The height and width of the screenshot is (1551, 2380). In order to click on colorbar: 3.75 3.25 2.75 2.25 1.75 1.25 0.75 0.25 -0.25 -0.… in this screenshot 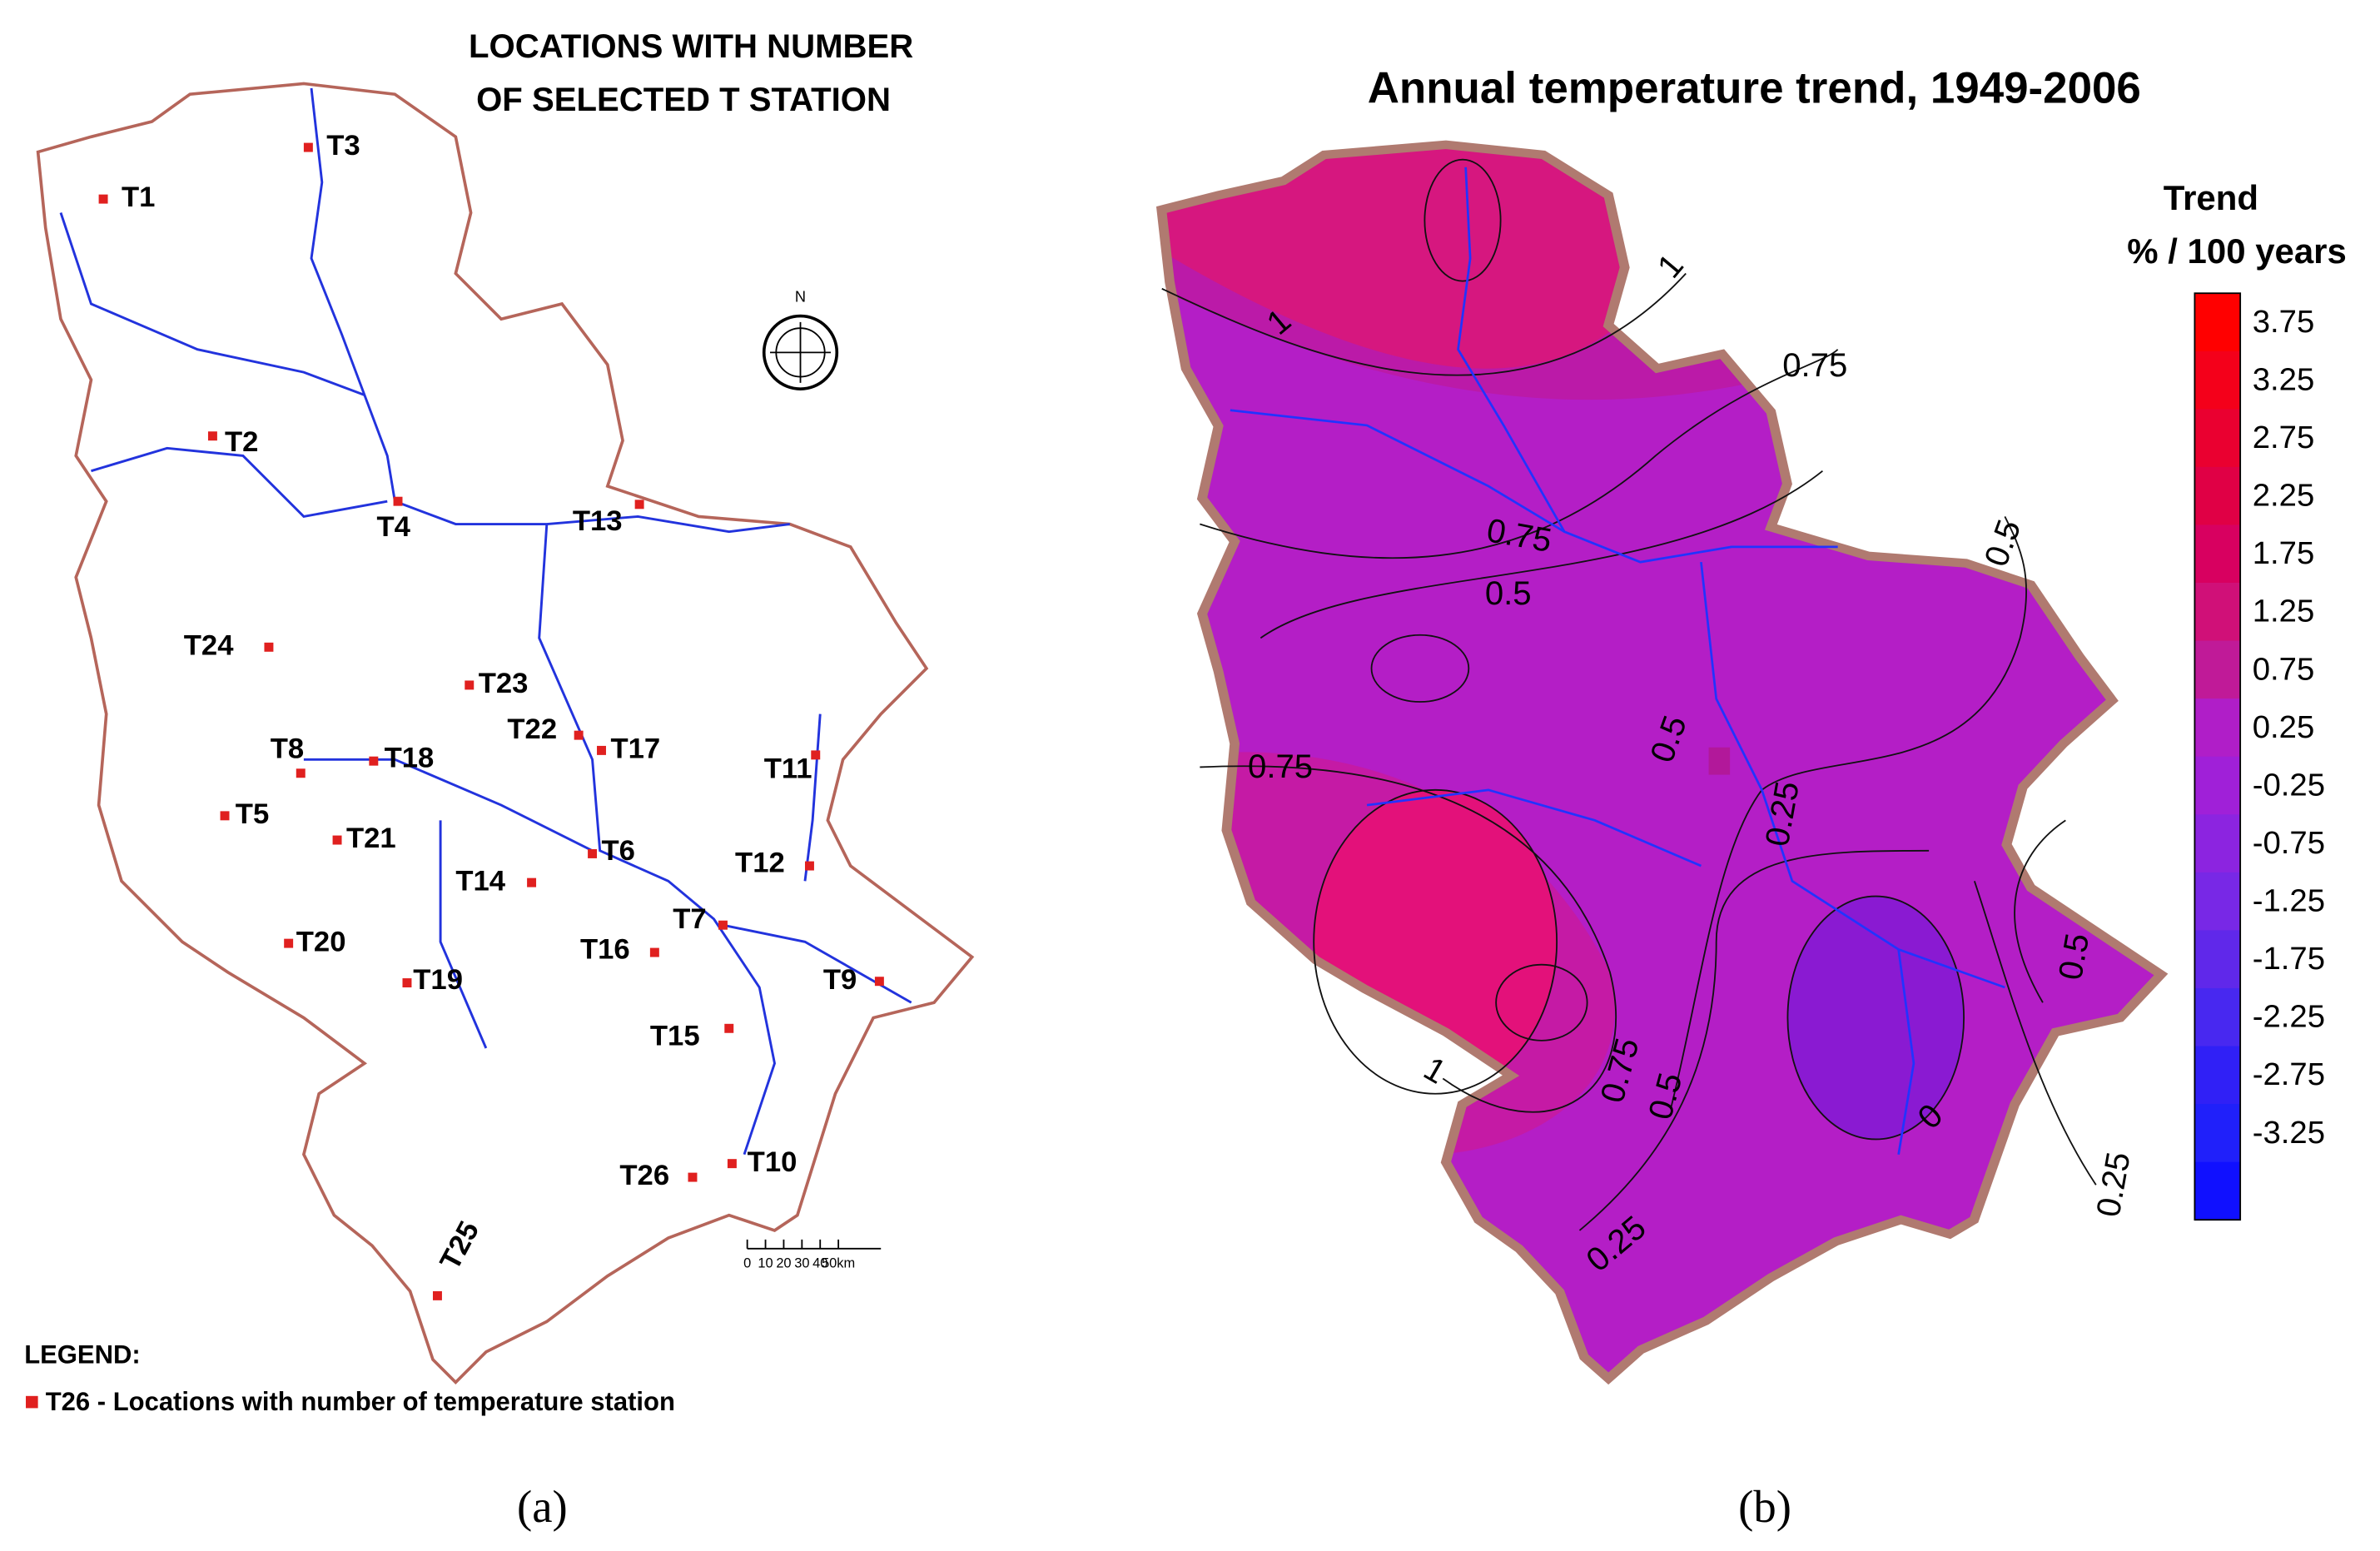, I will do `click(2259, 757)`.